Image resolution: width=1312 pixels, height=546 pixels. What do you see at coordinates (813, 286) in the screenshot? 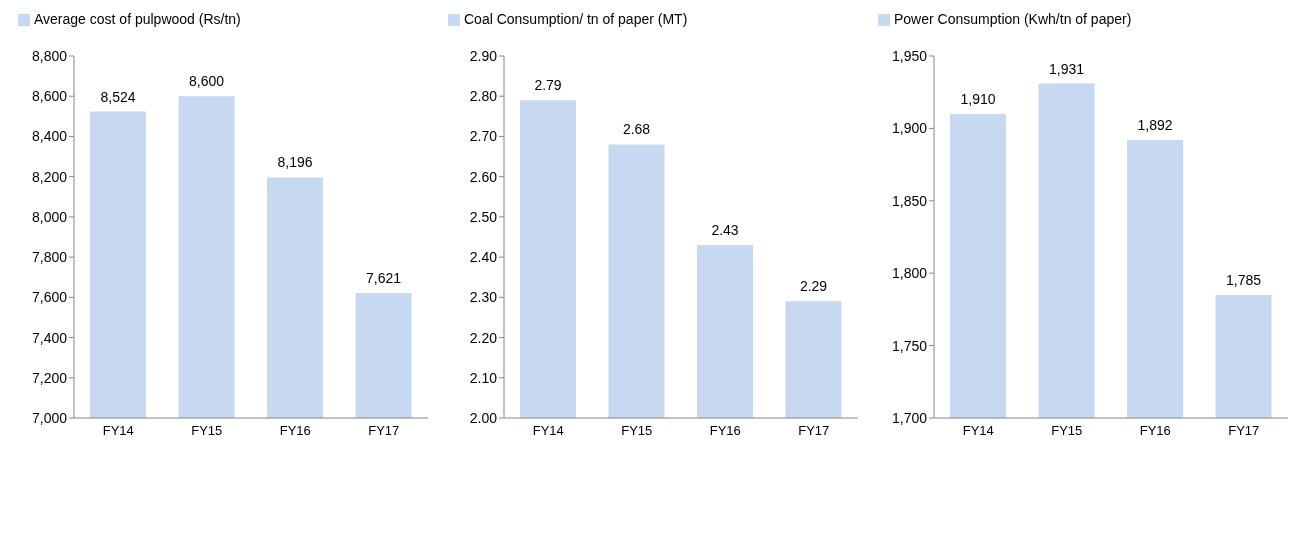
I see `data-label: 2.29` at bounding box center [813, 286].